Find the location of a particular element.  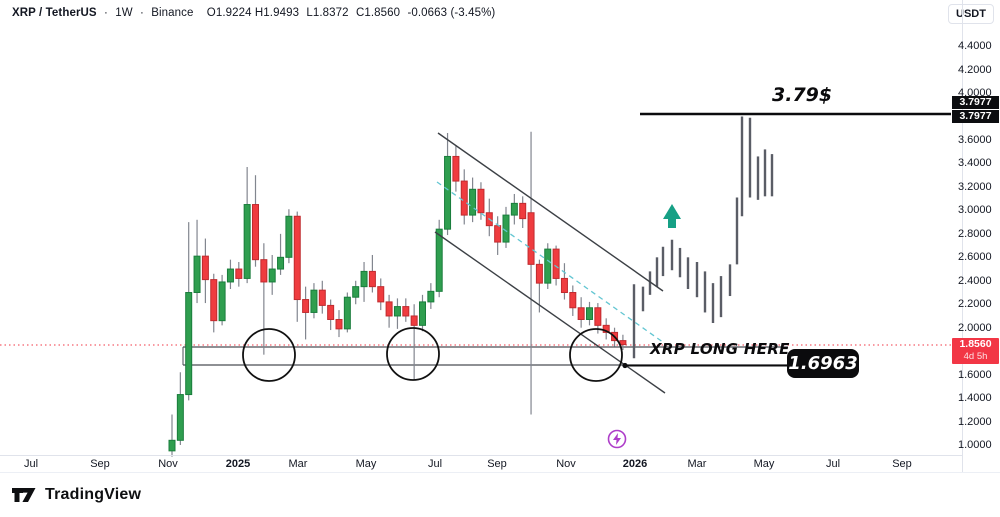

ohlc-low: L1.8372 is located at coordinates (327, 13).